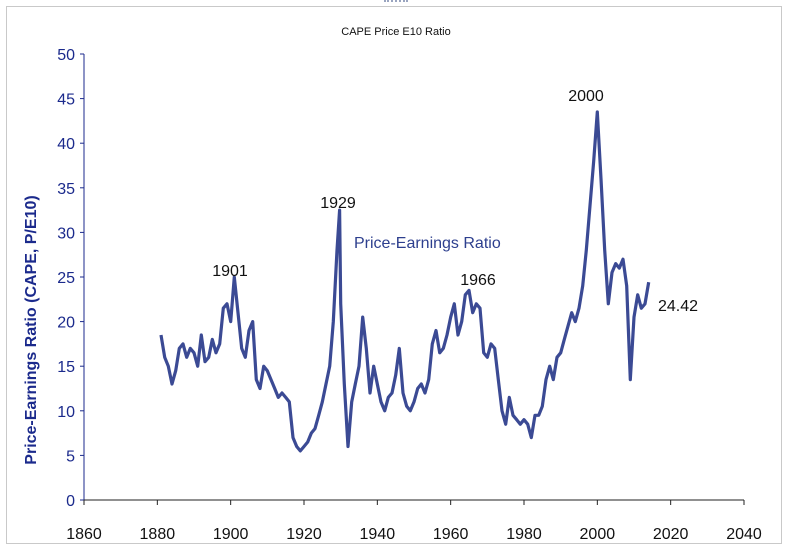 This screenshot has height=550, width=791. What do you see at coordinates (66, 144) in the screenshot?
I see `y-tick-label: 40` at bounding box center [66, 144].